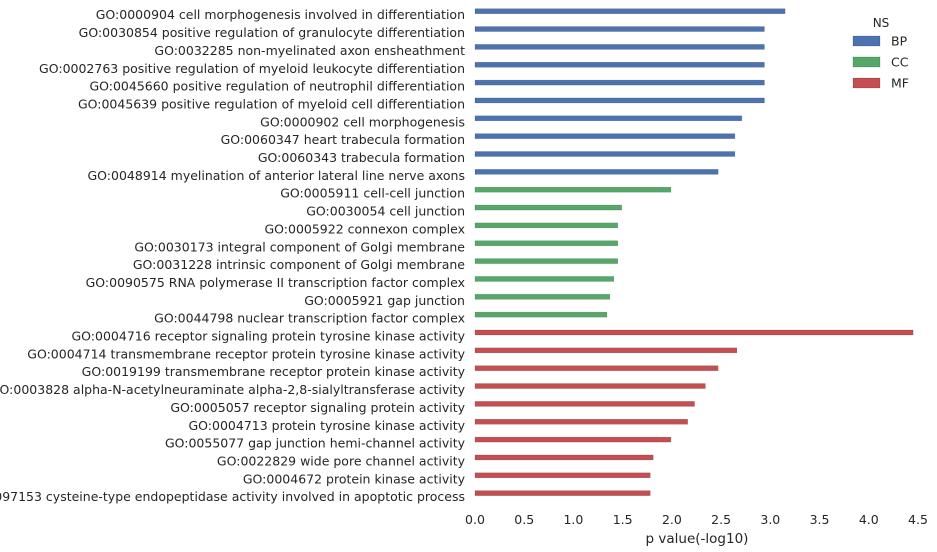 Image resolution: width=937 pixels, height=552 pixels. What do you see at coordinates (881, 23) in the screenshot?
I see `legend-title: NS` at bounding box center [881, 23].